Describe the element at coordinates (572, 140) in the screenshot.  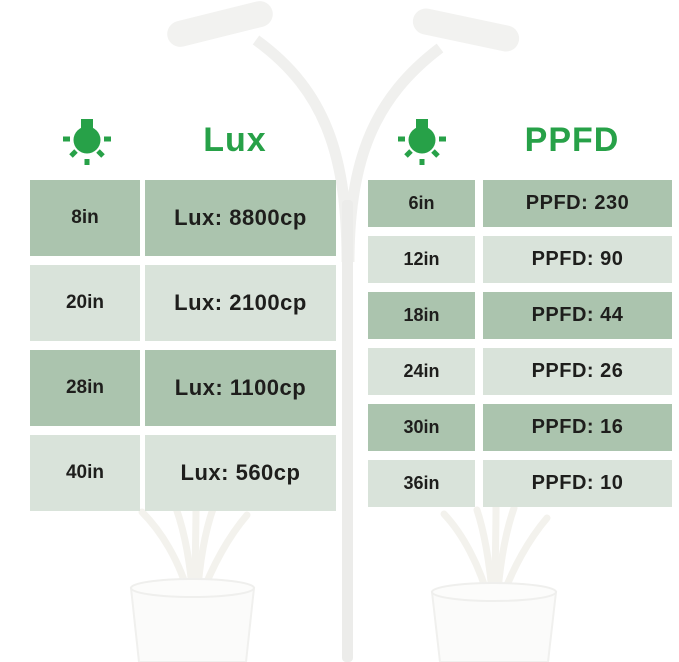
I see `ppfd-title: PPFD` at that location.